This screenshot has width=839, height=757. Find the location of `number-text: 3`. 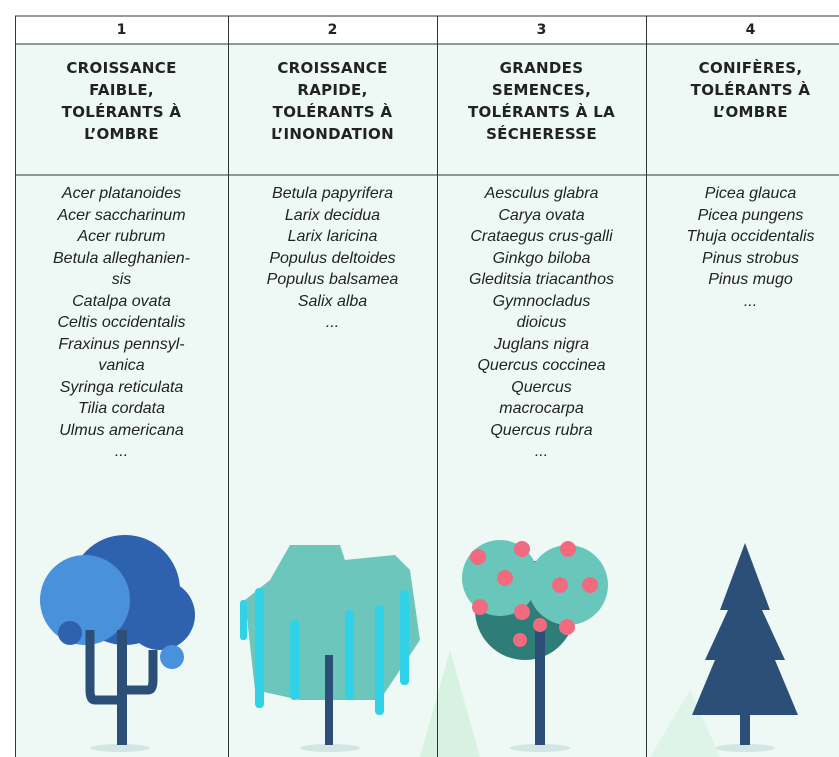

number-text: 3 is located at coordinates (541, 30).